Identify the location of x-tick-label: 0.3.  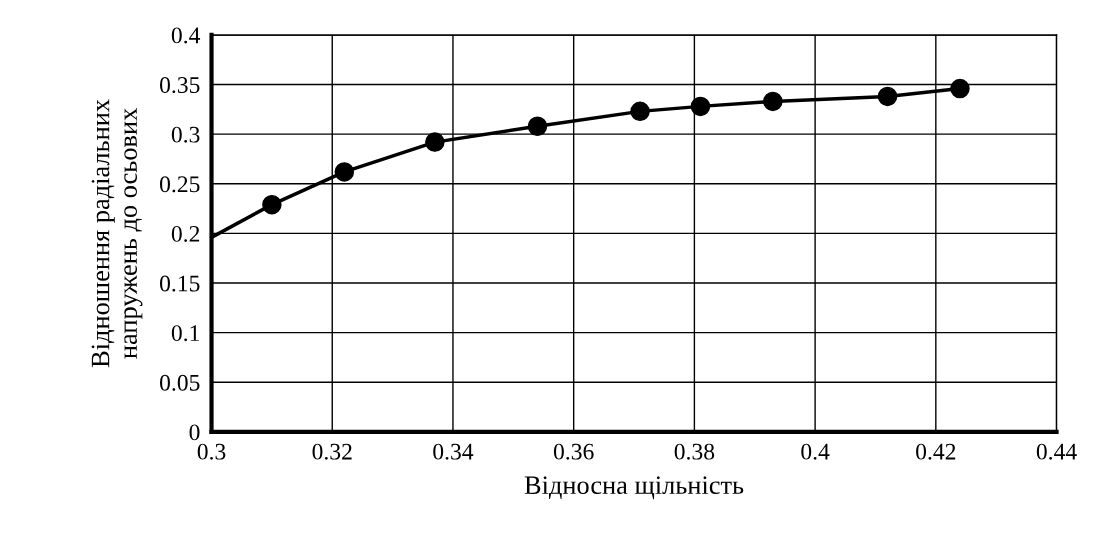
(211, 451).